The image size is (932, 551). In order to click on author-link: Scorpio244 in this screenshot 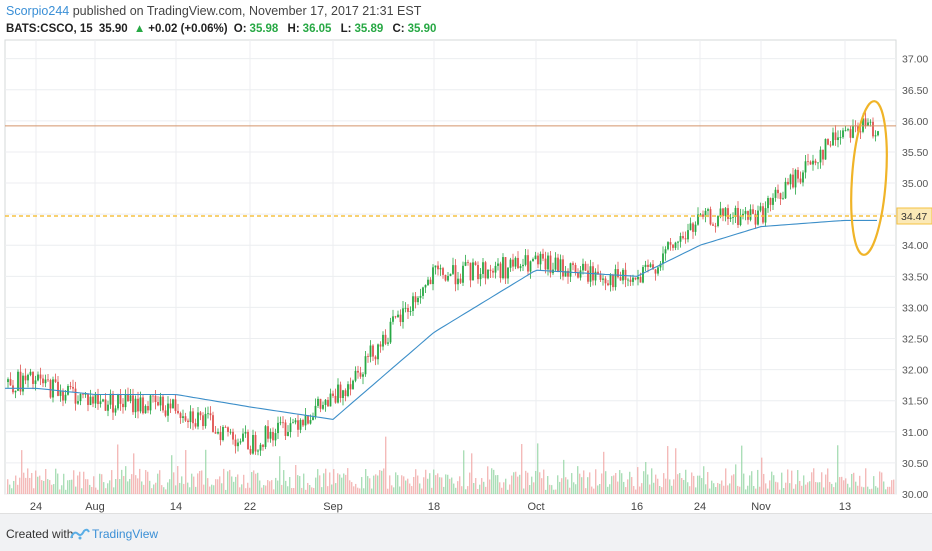, I will do `click(38, 11)`.